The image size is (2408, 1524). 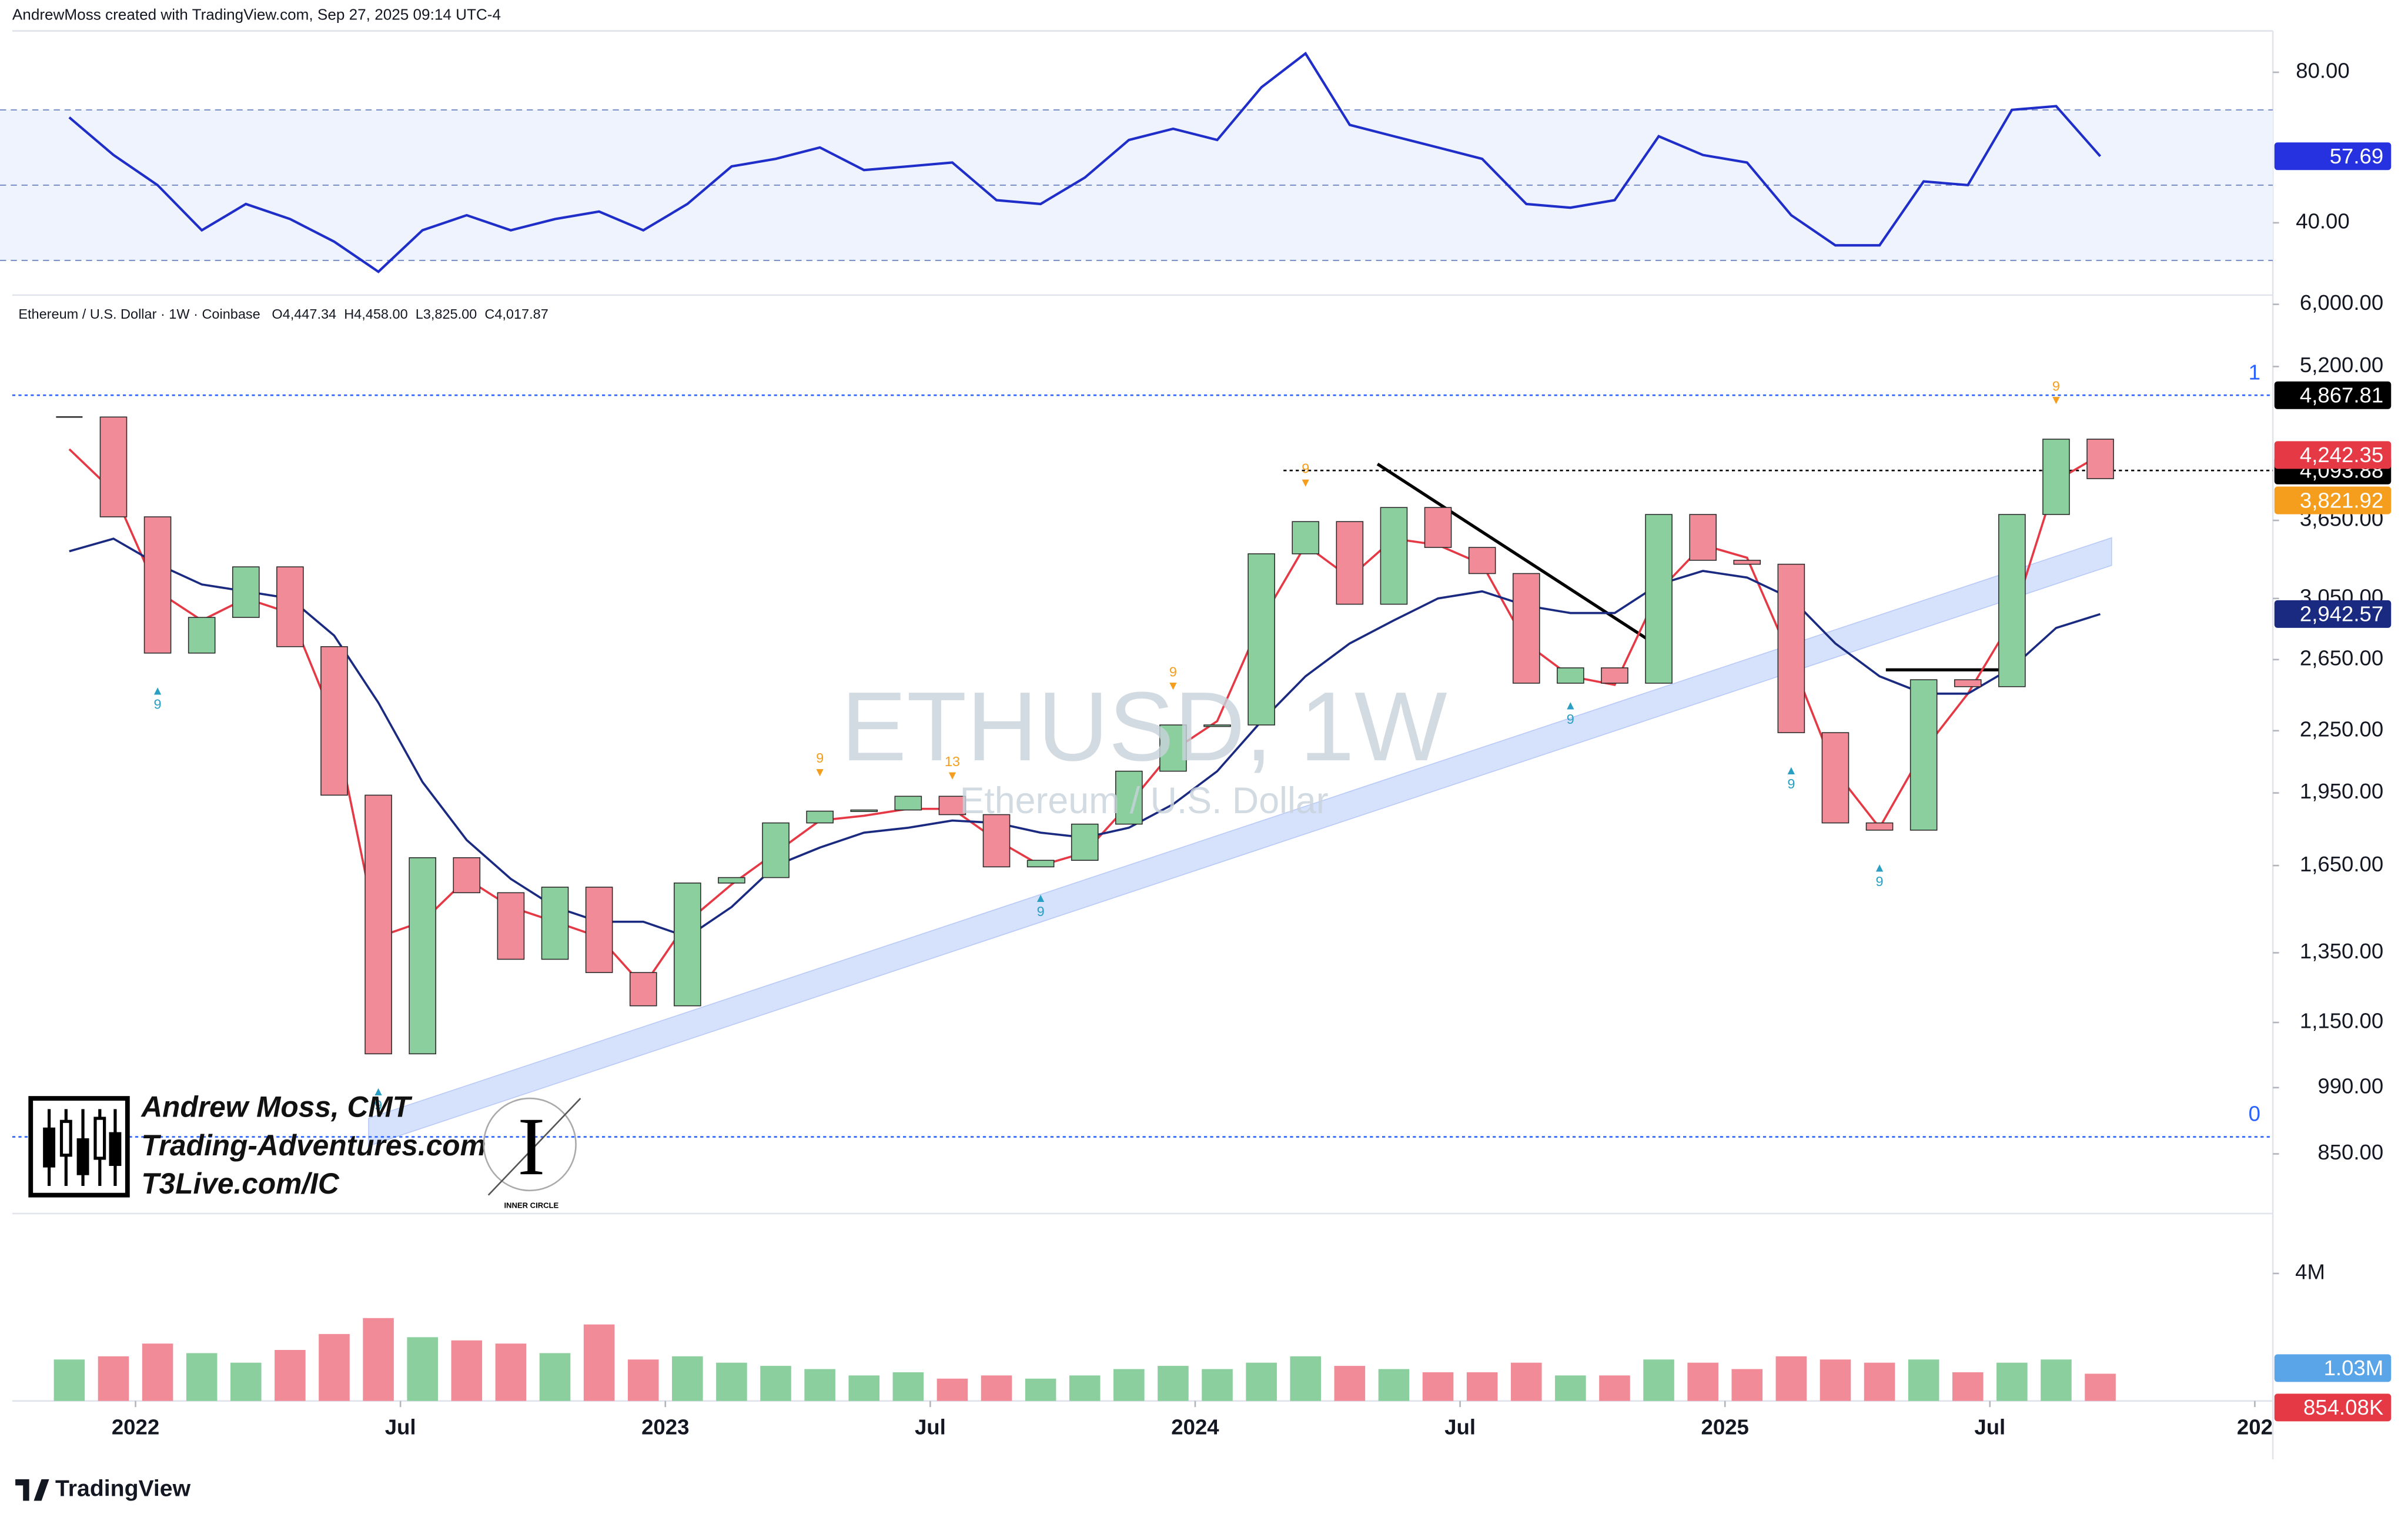 What do you see at coordinates (2341, 864) in the screenshot?
I see `y-tick-label: 1,650.00` at bounding box center [2341, 864].